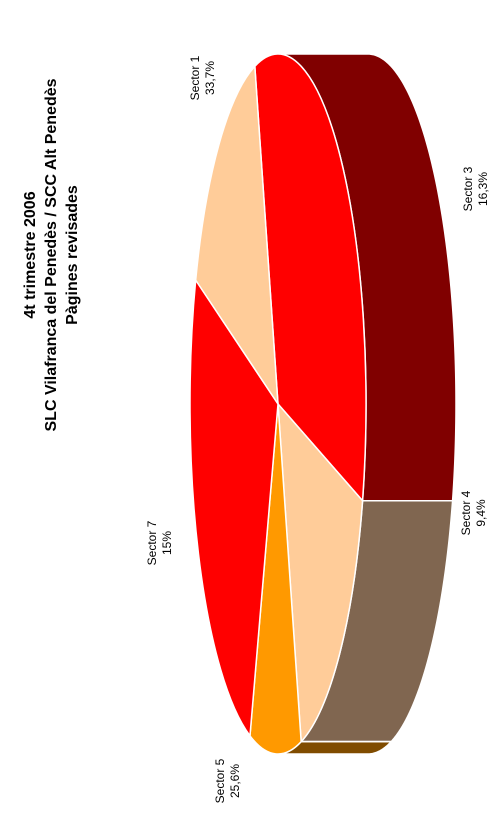 This screenshot has height=829, width=504. I want to click on title-line-1: 4t trimestre 2006, so click(30, 254).